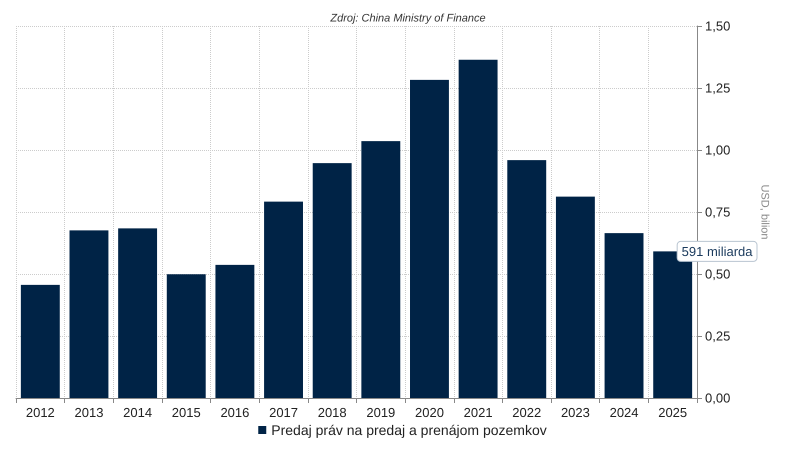  Describe the element at coordinates (283, 412) in the screenshot. I see `x-tick-label: 2017` at that location.